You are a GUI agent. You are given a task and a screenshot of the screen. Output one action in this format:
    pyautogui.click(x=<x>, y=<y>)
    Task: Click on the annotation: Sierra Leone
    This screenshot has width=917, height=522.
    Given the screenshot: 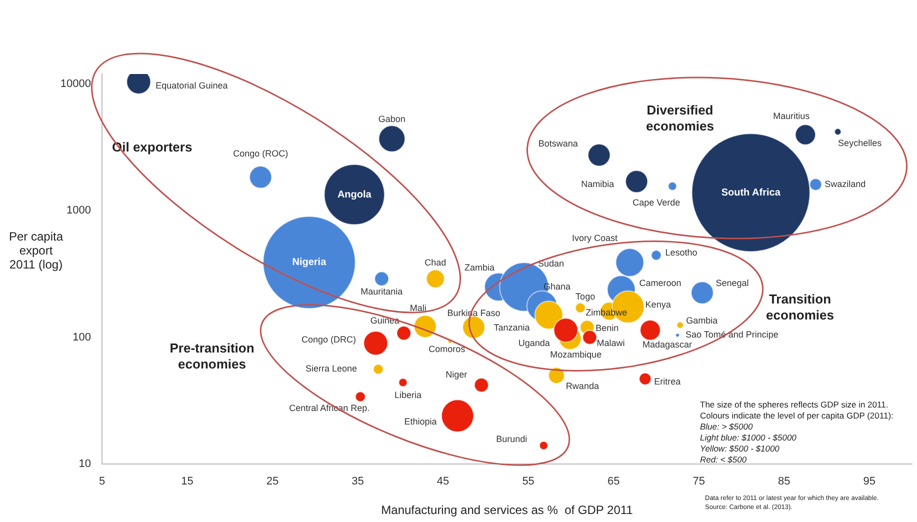 What is the action you would take?
    pyautogui.click(x=331, y=369)
    